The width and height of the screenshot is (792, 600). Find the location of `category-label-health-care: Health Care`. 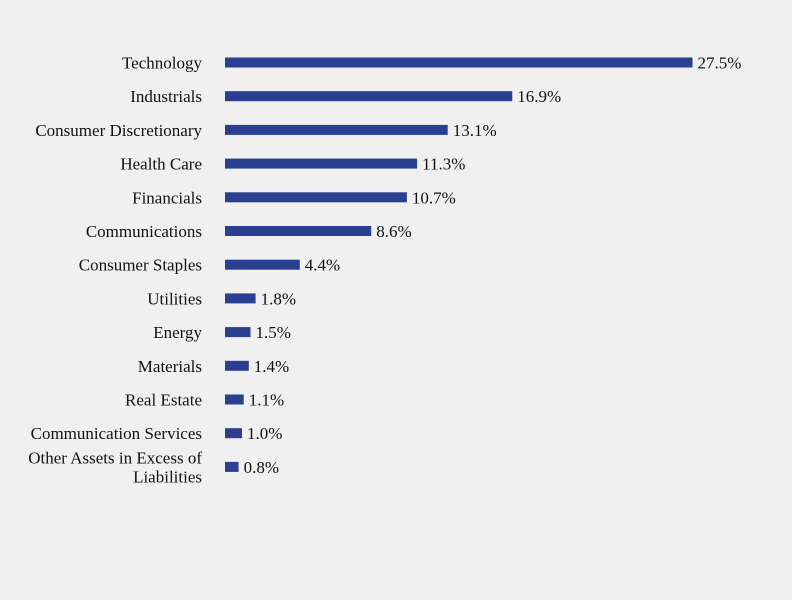

category-label-health-care: Health Care is located at coordinates (161, 164).